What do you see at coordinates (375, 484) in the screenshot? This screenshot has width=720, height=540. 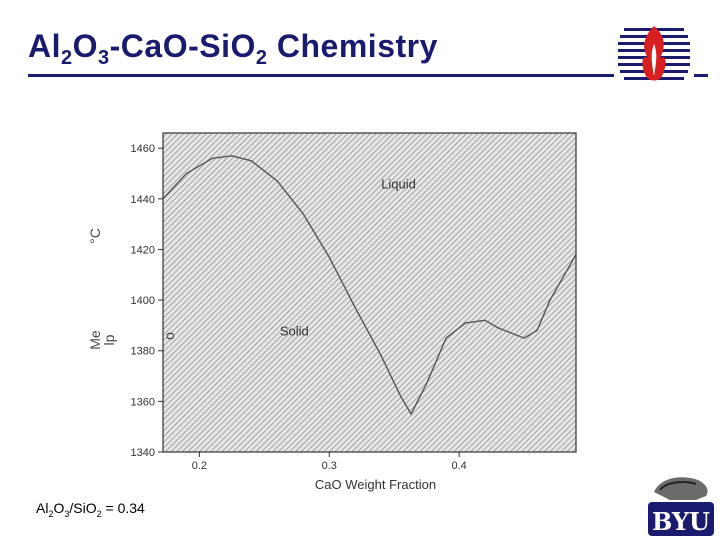 I see `x-axis-label: CaO Weight Fraction` at bounding box center [375, 484].